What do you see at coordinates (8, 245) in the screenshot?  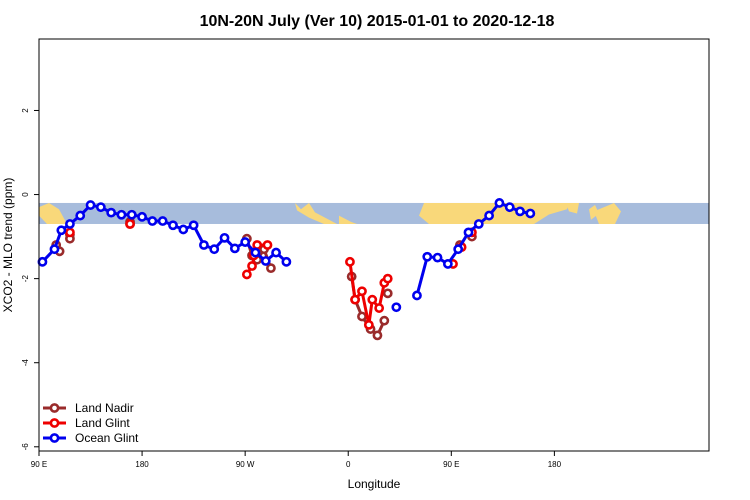 I see `y-axis-label: XCO2 - MLO trend (ppm)` at bounding box center [8, 245].